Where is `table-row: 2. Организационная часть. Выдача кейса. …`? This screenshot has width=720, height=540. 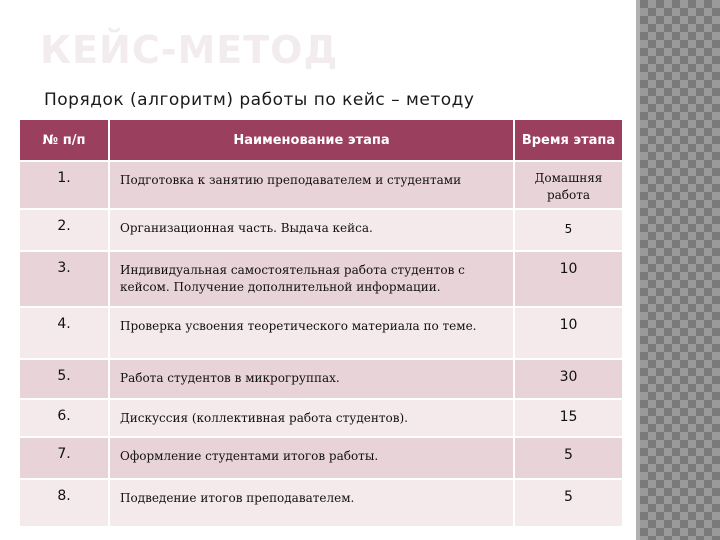
table-row: 2. Организационная часть. Выдача кейса. … is located at coordinates (321, 230).